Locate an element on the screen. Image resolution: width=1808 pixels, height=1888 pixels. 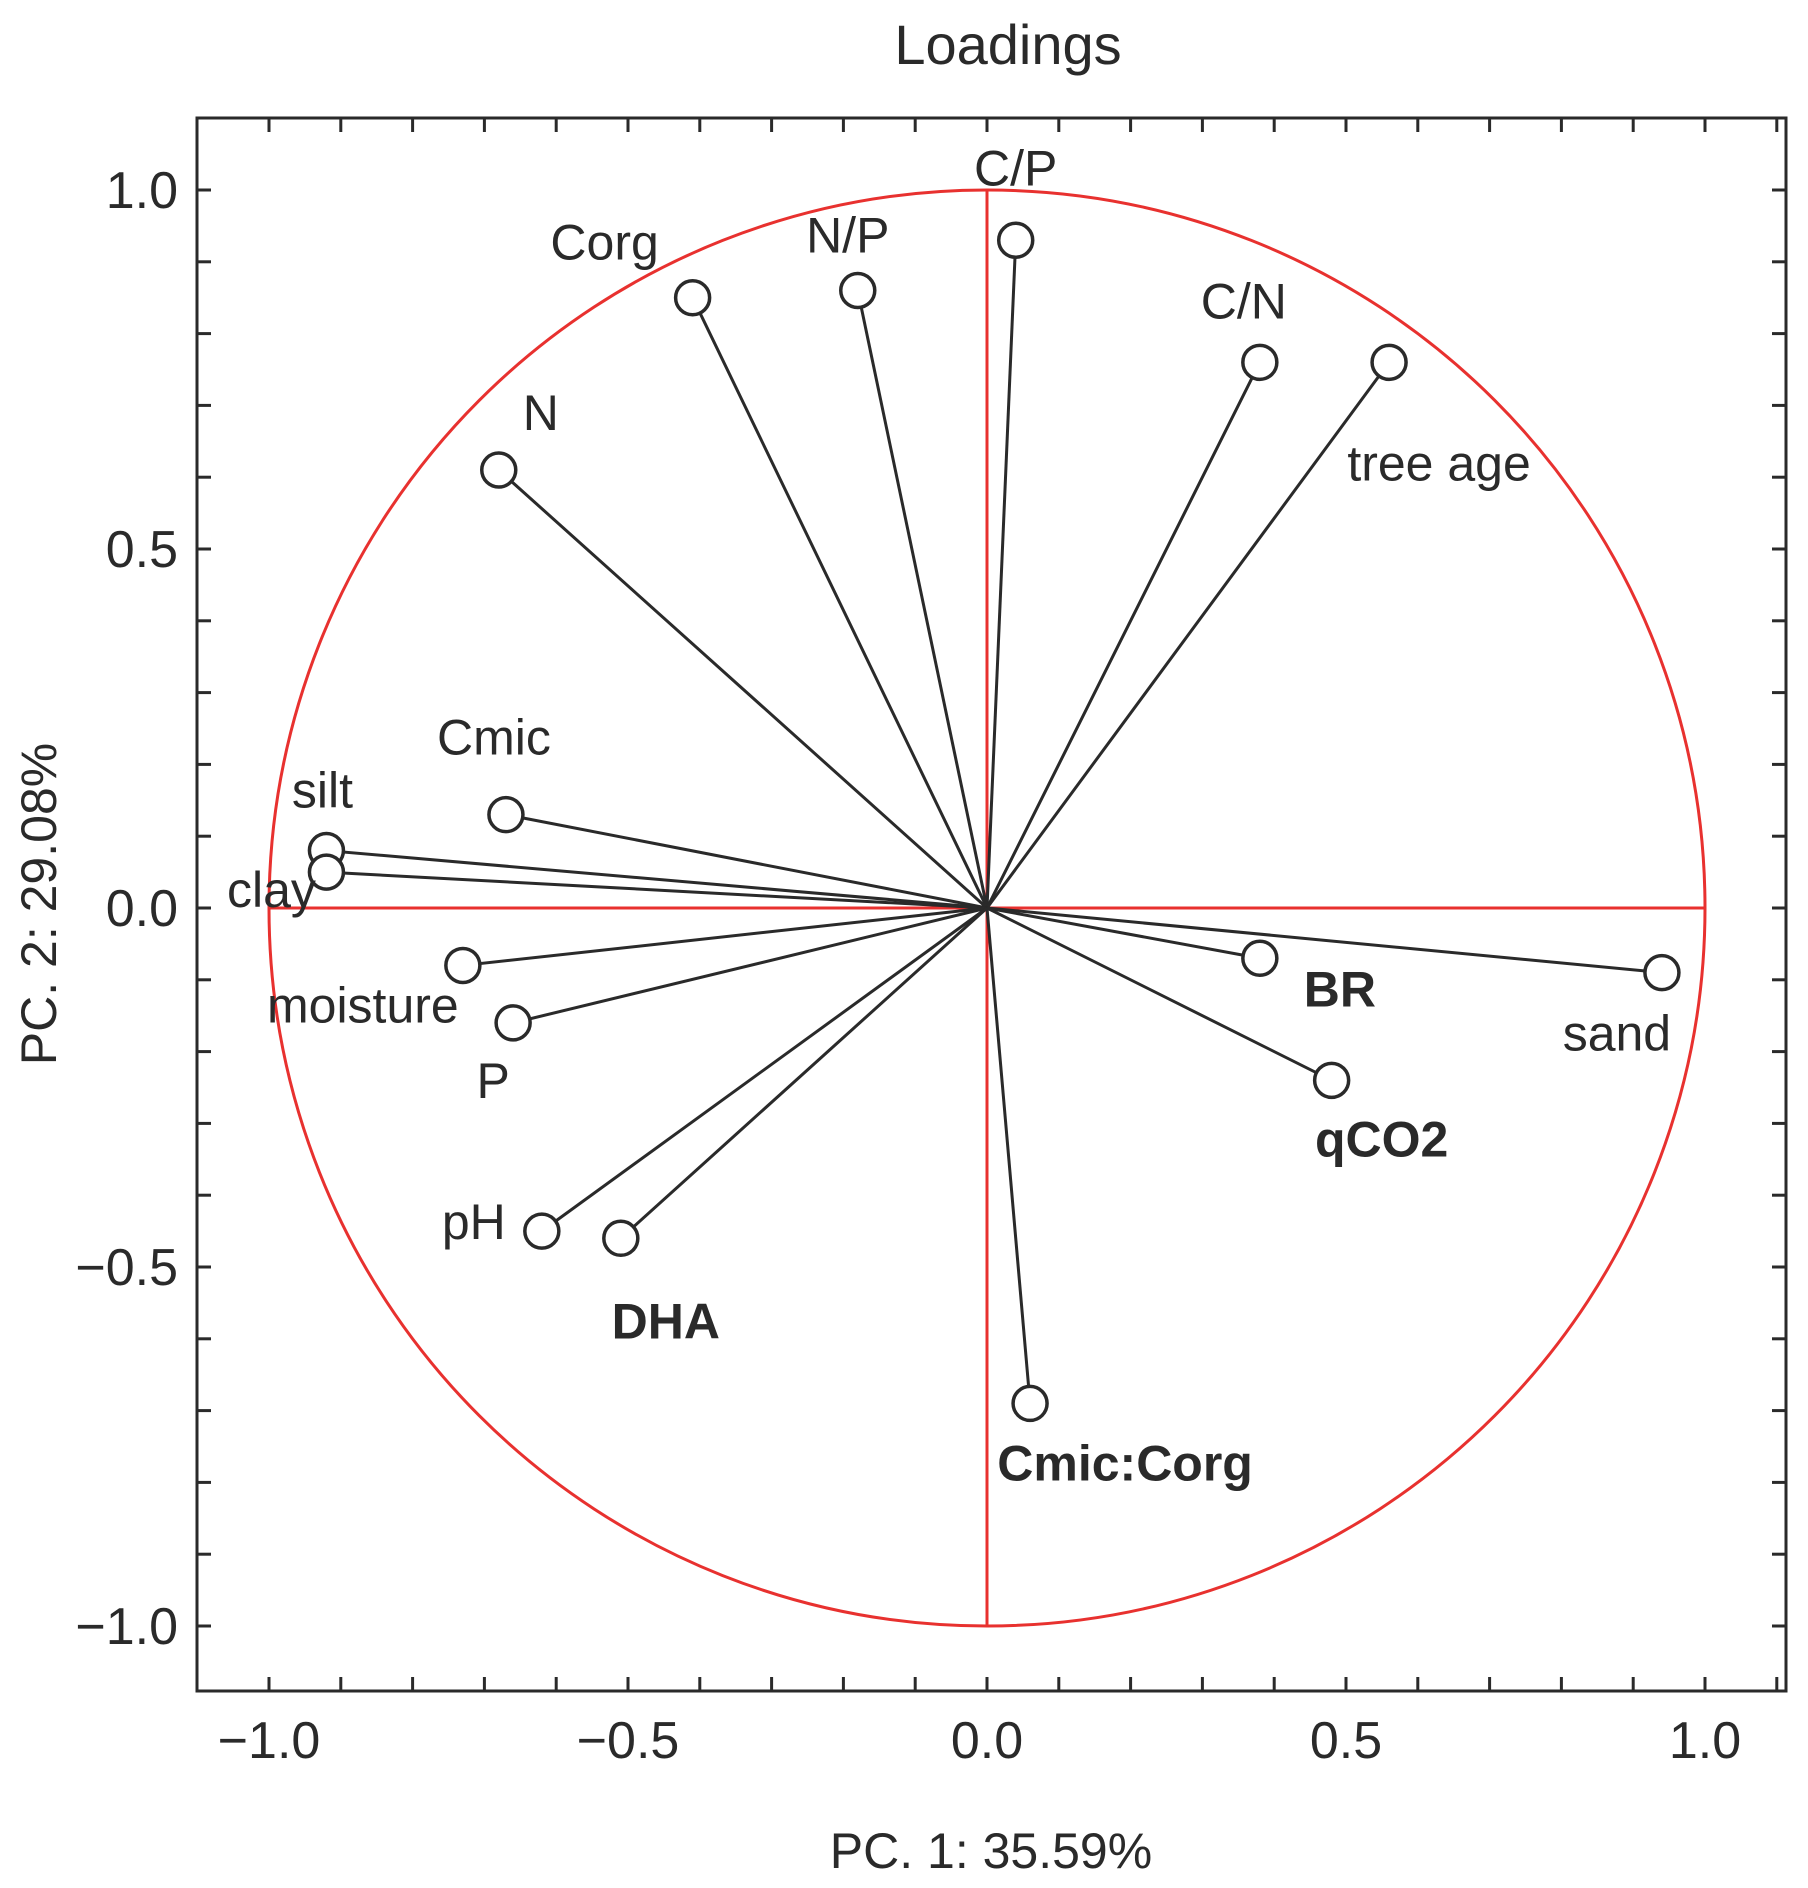
y-tick-label: 0.5 is located at coordinates (142, 550).